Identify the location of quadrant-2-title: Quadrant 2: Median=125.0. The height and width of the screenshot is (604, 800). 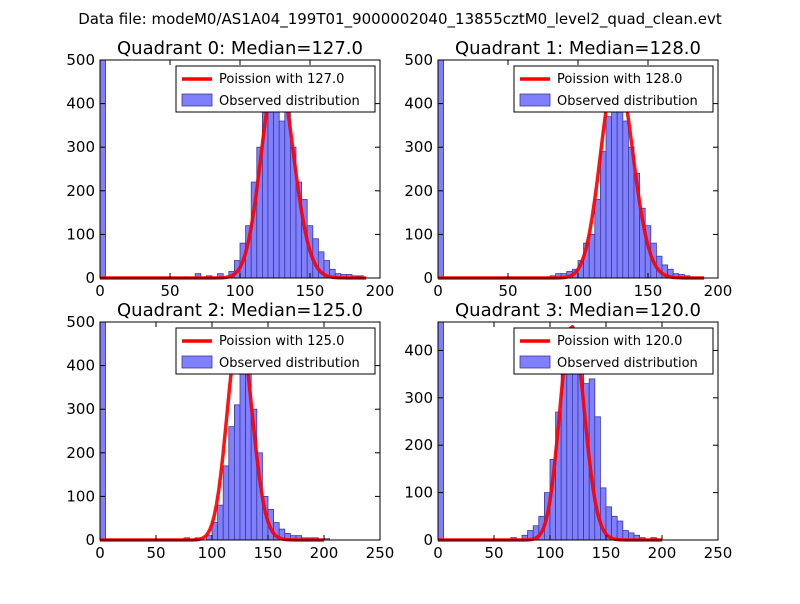
(240, 310).